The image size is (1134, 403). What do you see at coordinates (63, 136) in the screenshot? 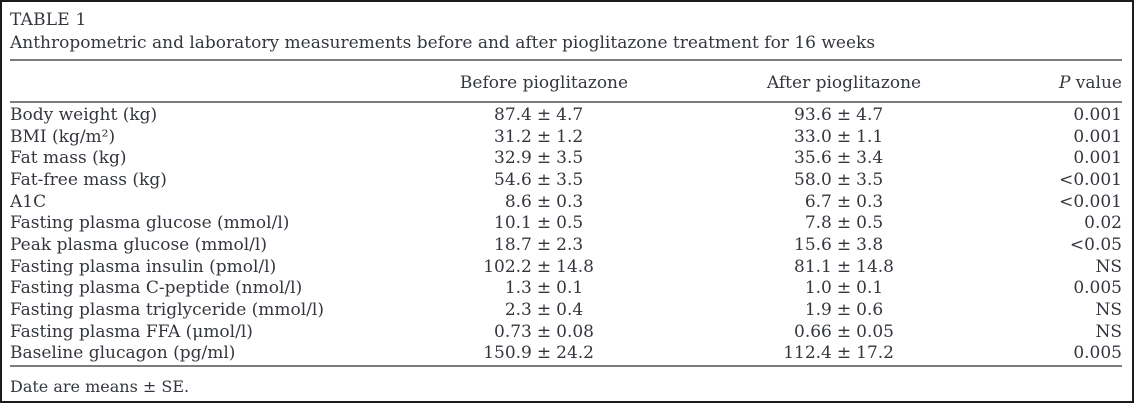
I see `row-parameter: BMI (kg/m²)` at bounding box center [63, 136].